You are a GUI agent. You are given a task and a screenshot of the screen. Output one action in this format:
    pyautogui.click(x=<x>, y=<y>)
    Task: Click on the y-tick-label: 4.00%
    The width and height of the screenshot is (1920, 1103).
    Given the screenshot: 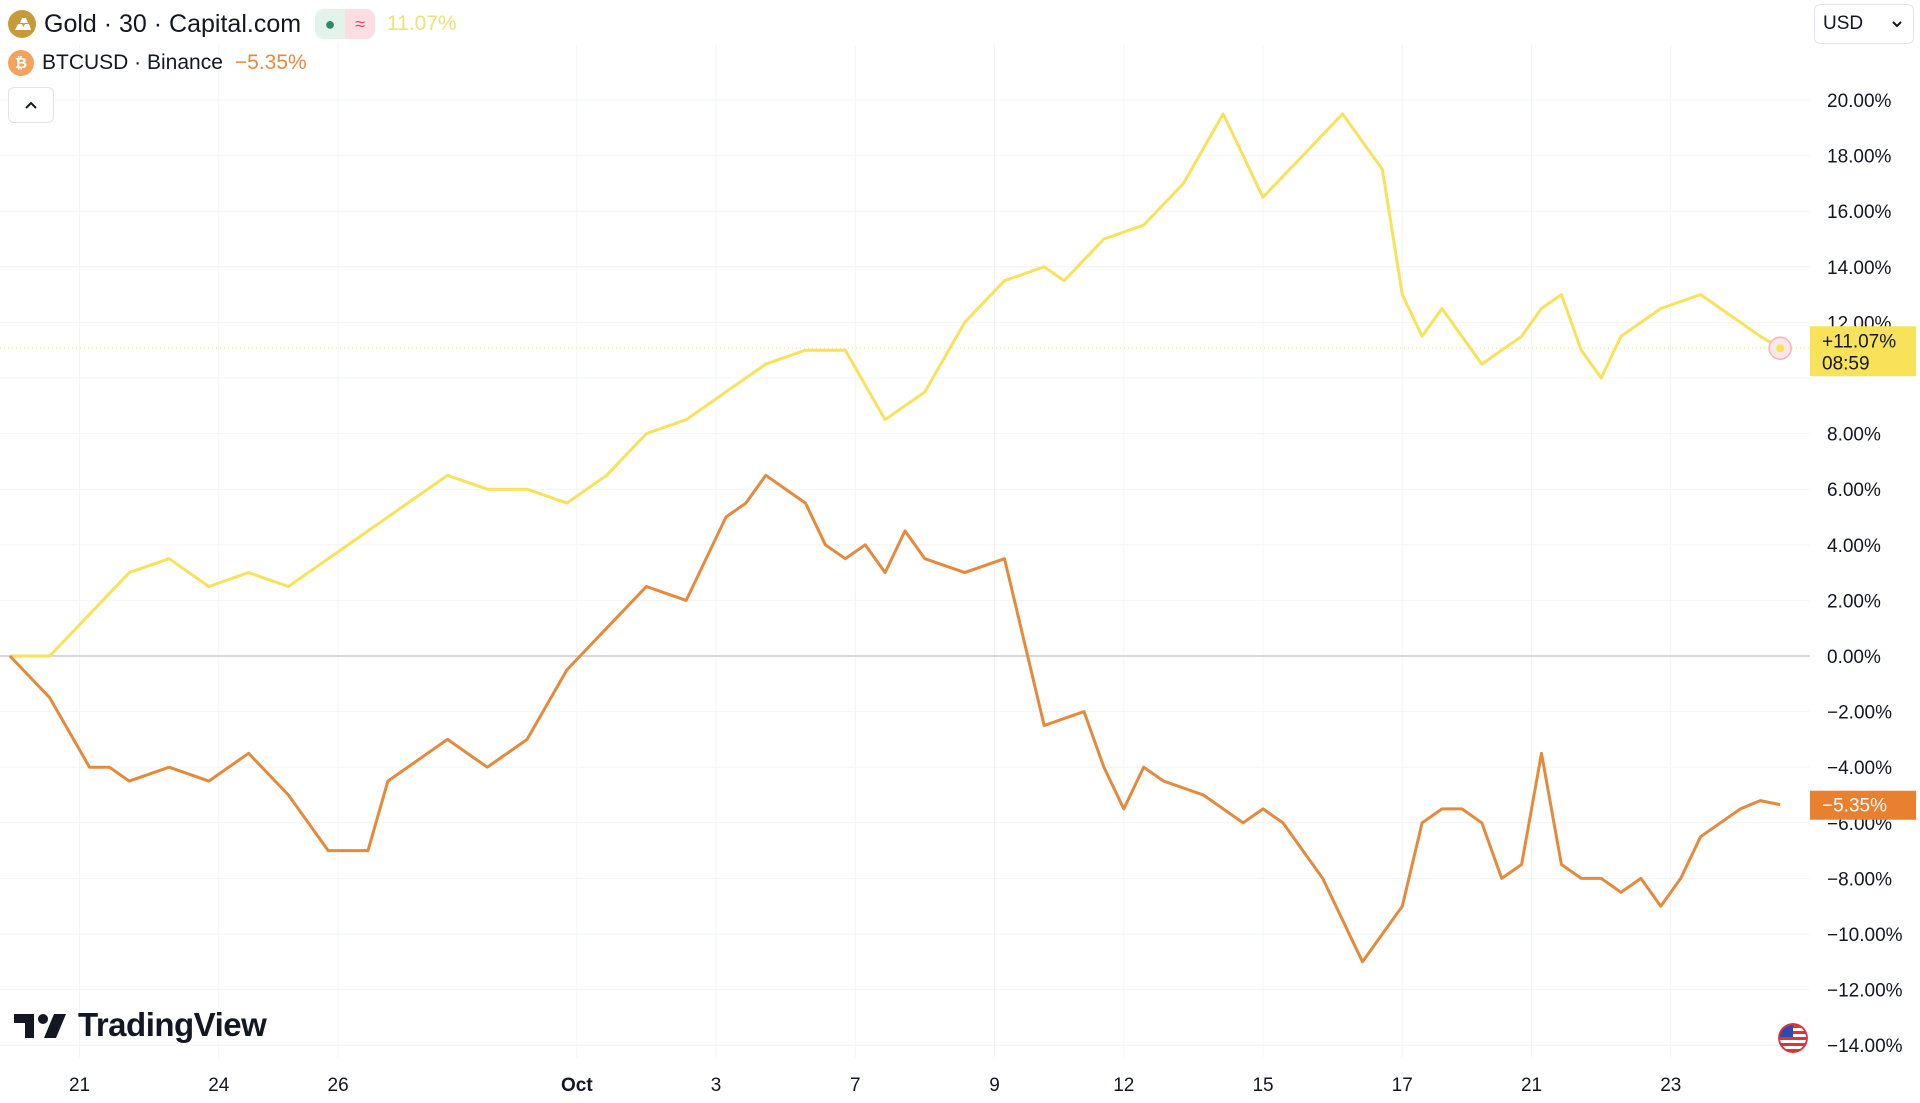 What is the action you would take?
    pyautogui.click(x=1854, y=546)
    